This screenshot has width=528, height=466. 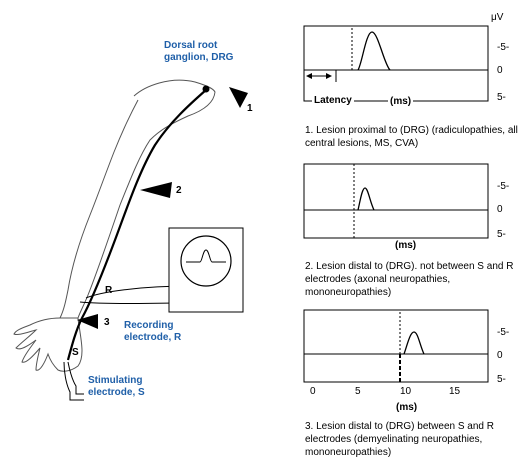 I want to click on recording-label: Recording electrode, R, so click(x=153, y=331).